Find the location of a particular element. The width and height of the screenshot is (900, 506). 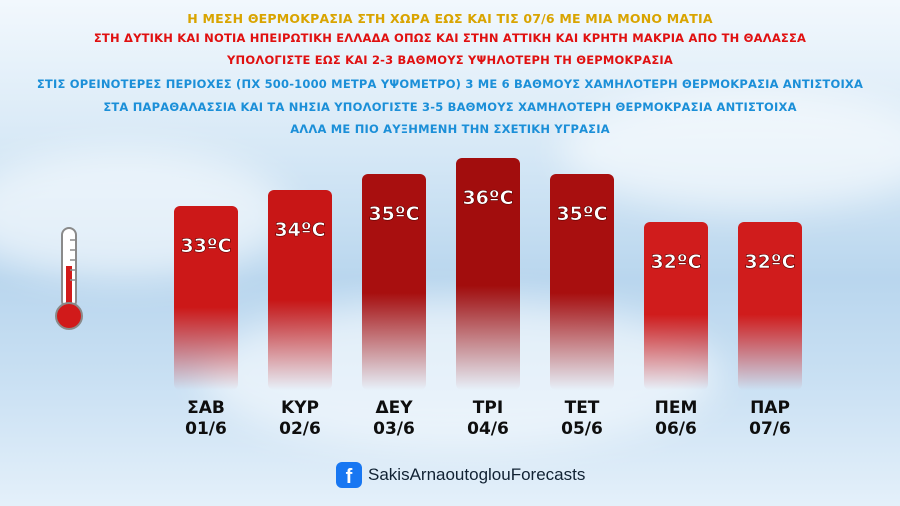

date-label: 05/6 is located at coordinates (582, 429).